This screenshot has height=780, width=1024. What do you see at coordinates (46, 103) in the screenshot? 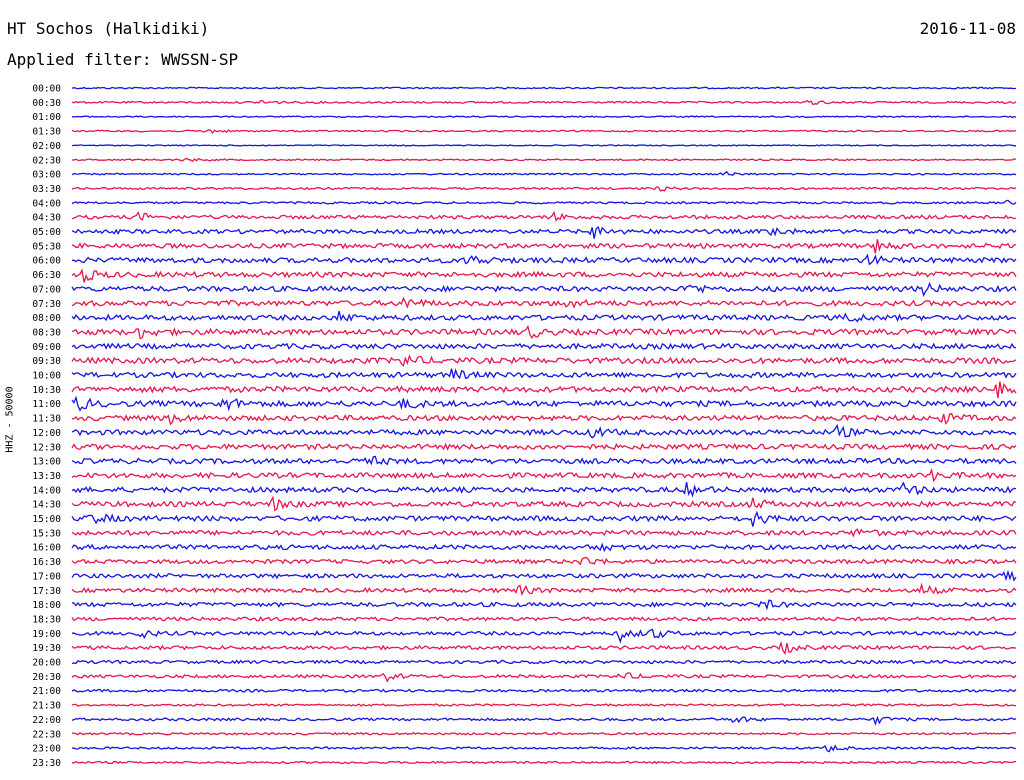
I see `time-label-0030: 00:30` at bounding box center [46, 103].